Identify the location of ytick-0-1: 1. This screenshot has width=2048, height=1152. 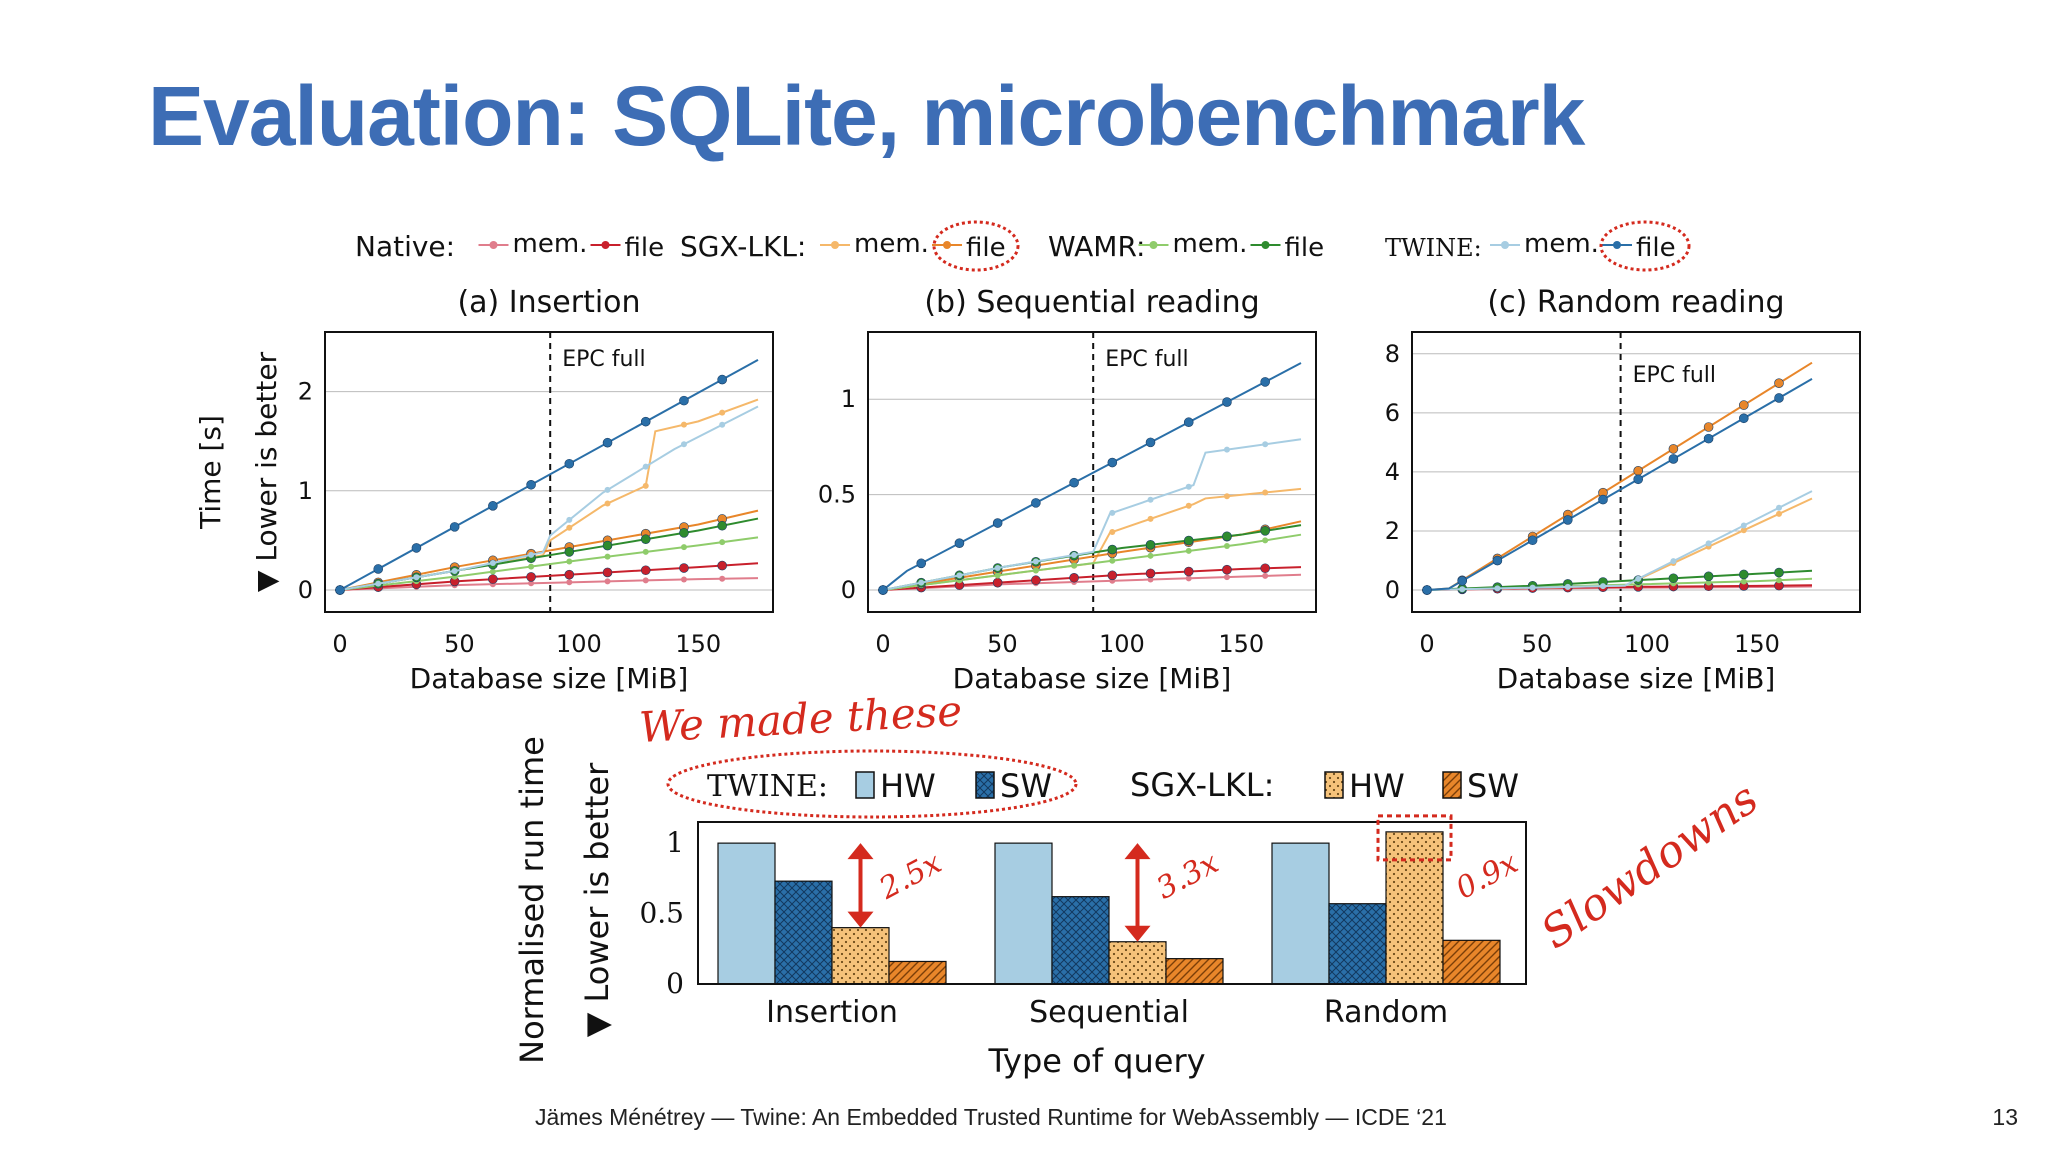
(305, 491).